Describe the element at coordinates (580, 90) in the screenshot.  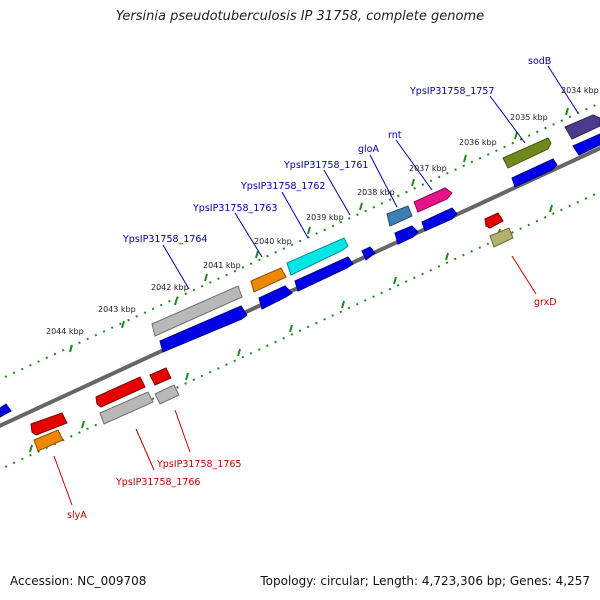
I see `kbp-label: 2034 kbp` at that location.